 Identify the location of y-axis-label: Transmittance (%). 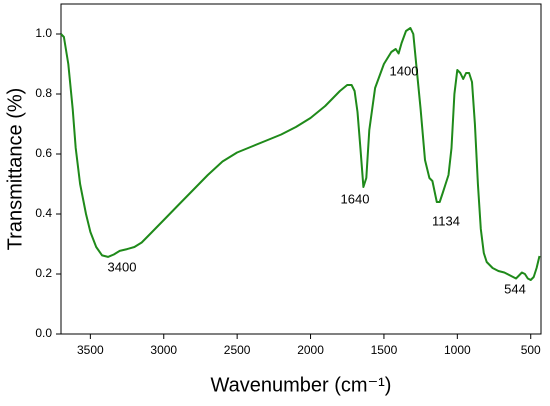
(15, 169).